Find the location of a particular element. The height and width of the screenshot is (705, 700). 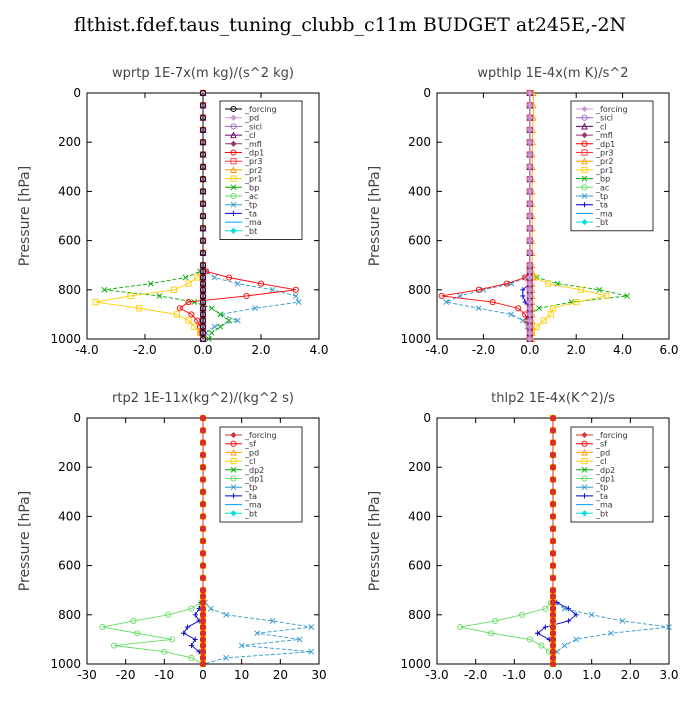

y-tick-label: 800 is located at coordinates (419, 615).